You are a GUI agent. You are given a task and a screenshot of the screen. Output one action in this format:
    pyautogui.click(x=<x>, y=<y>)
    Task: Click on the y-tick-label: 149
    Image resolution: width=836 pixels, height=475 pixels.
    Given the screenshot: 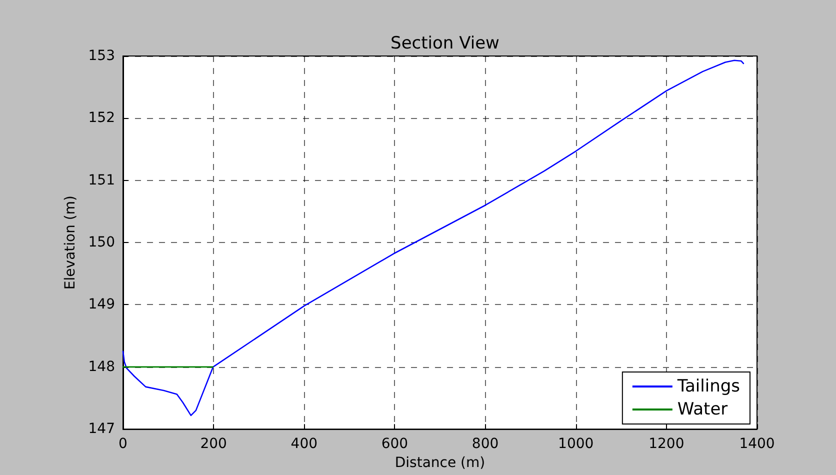 What is the action you would take?
    pyautogui.click(x=101, y=304)
    